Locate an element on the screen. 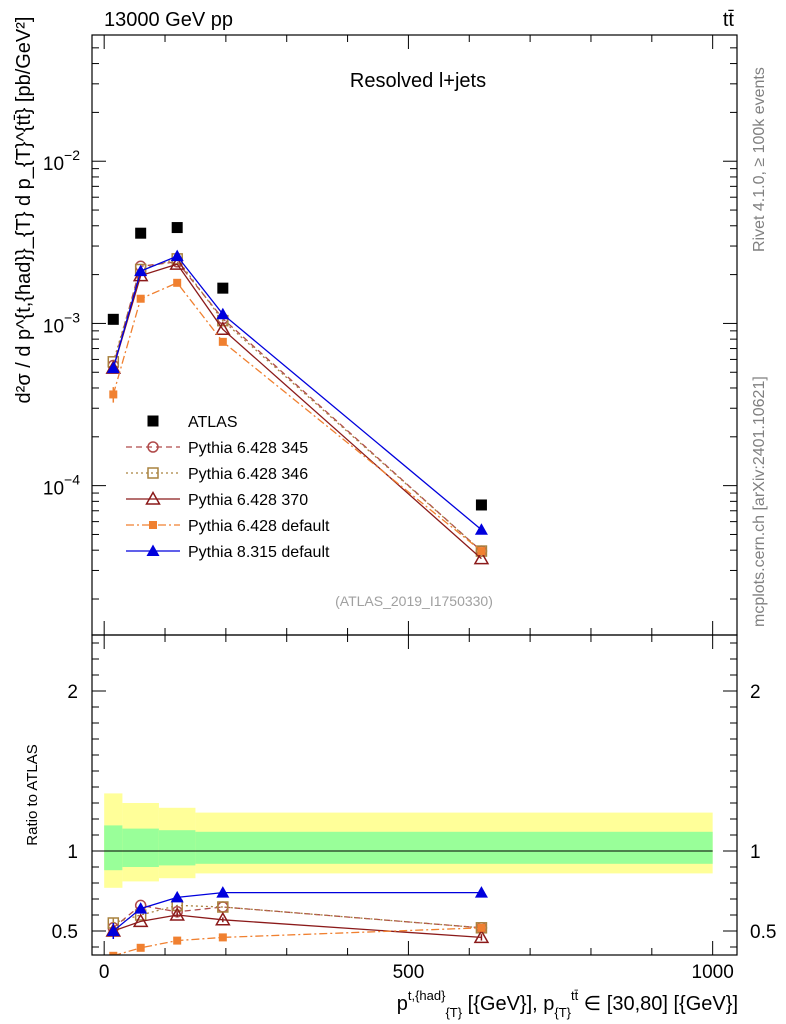  legend-item-pythia-6-428-370: Pythia 6.428 370 is located at coordinates (217, 499).